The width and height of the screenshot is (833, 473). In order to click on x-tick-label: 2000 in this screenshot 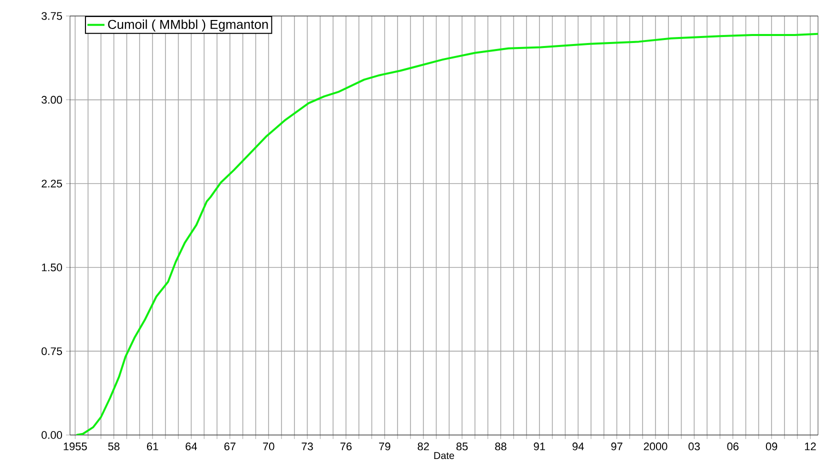, I will do `click(656, 446)`.